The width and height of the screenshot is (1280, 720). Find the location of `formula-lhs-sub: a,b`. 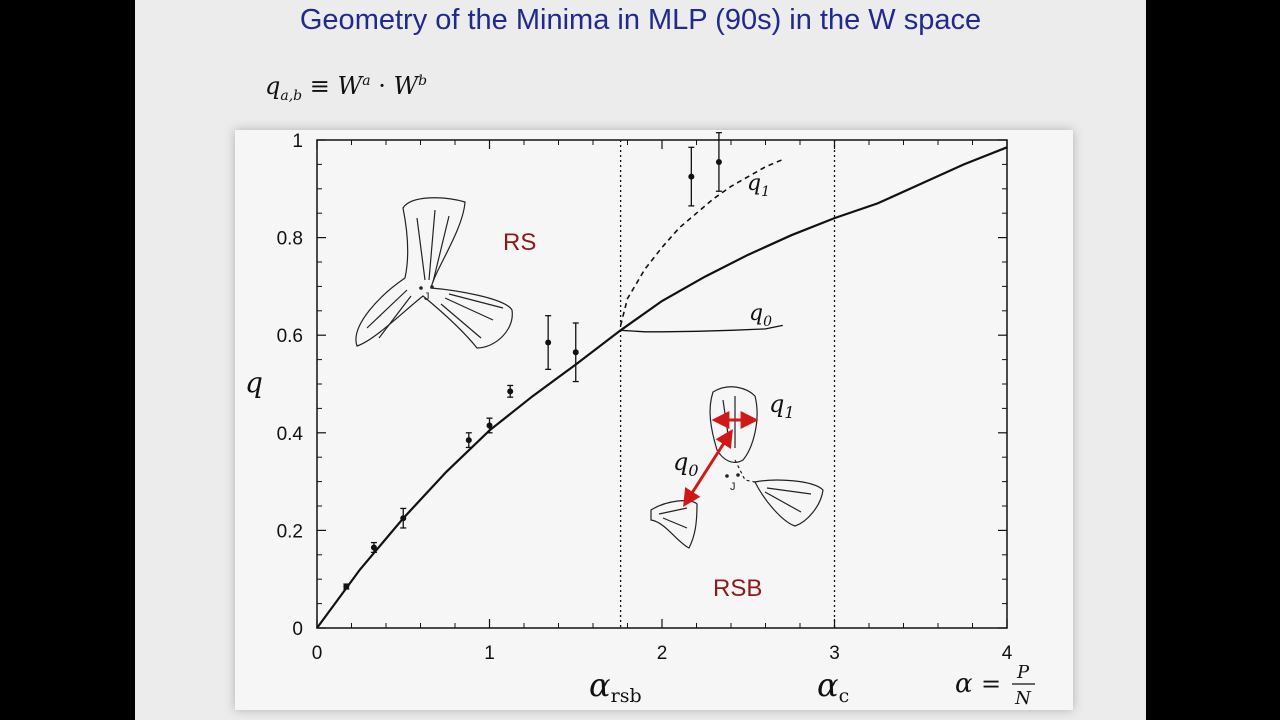

formula-lhs-sub: a,b is located at coordinates (291, 95).